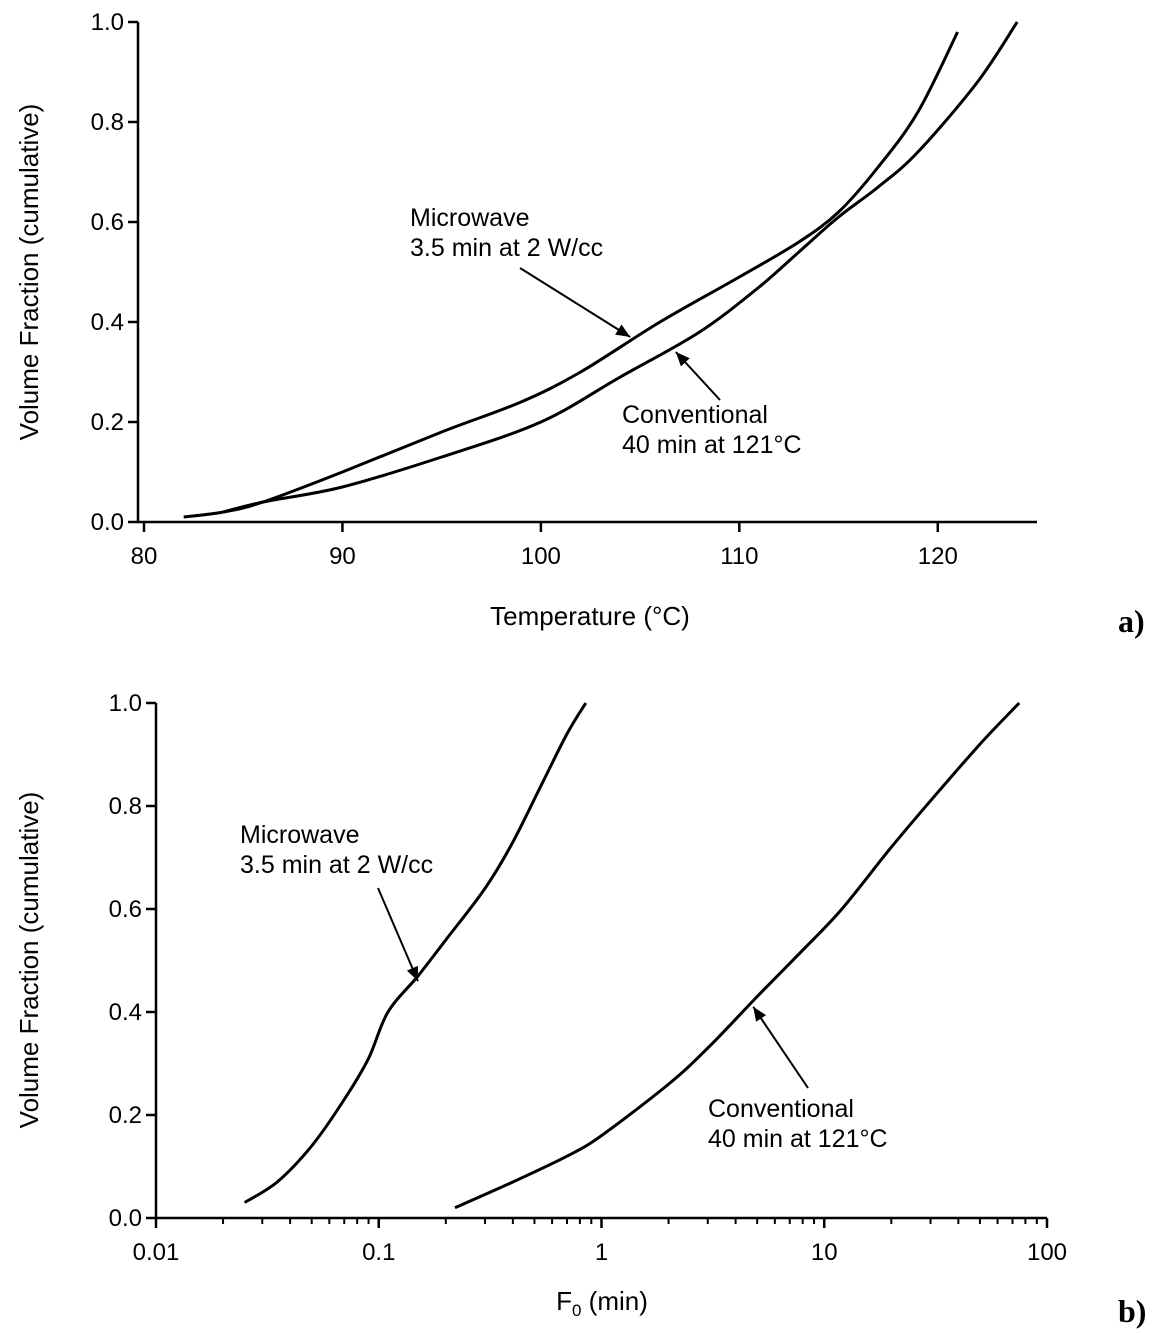  What do you see at coordinates (601, 1252) in the screenshot?
I see `x-tick-label: 1` at bounding box center [601, 1252].